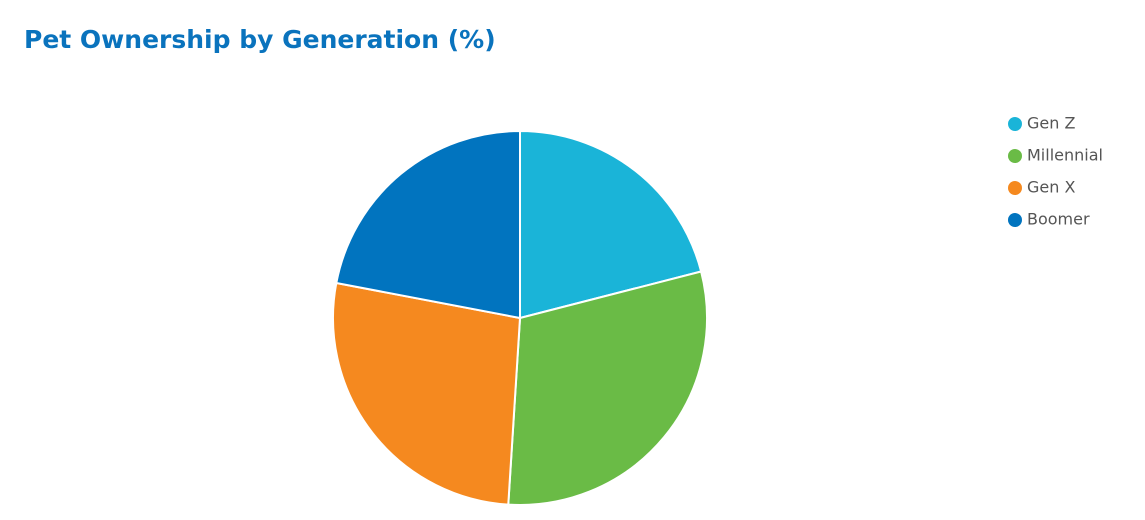 Image resolution: width=1145 pixels, height=520 pixels. I want to click on legend-label: Boomer, so click(1058, 219).